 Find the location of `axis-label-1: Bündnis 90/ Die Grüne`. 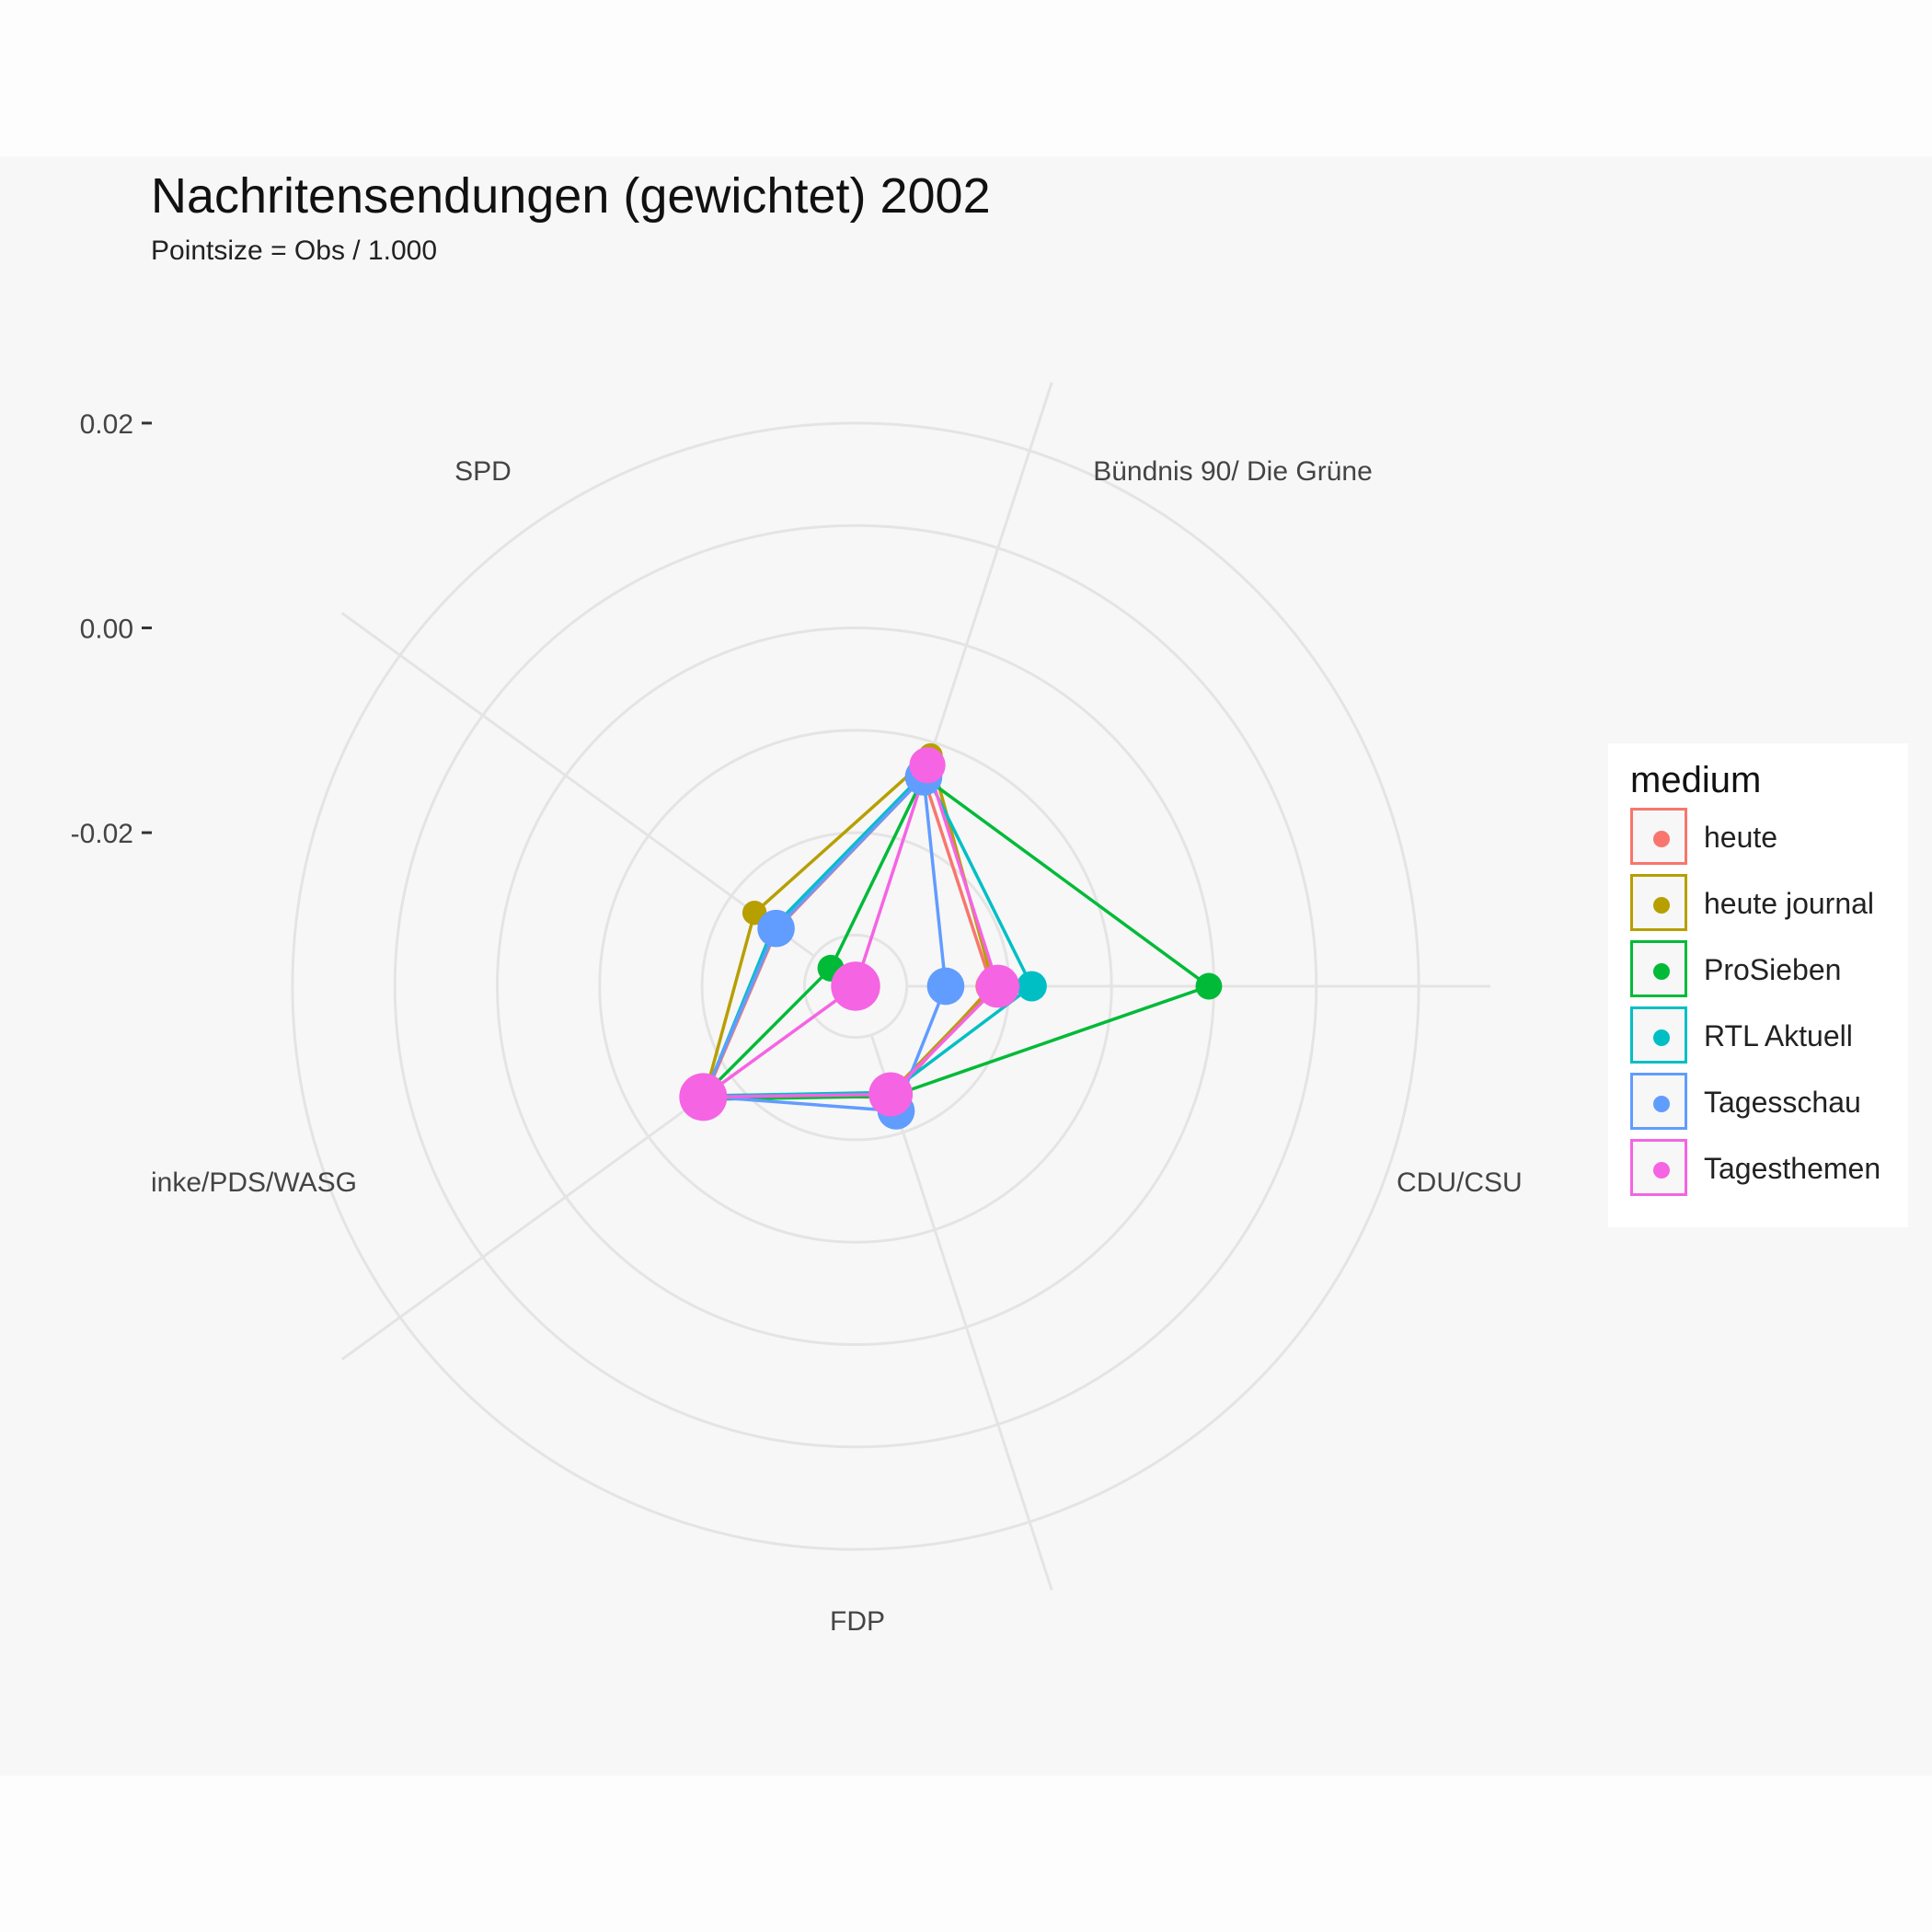

axis-label-1: Bündnis 90/ Die Grüne is located at coordinates (1233, 471).